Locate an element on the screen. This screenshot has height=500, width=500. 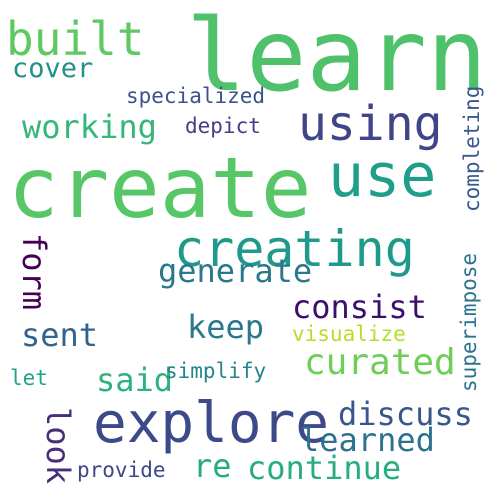
word-superimpose: superimpose is located at coordinates (469, 322).